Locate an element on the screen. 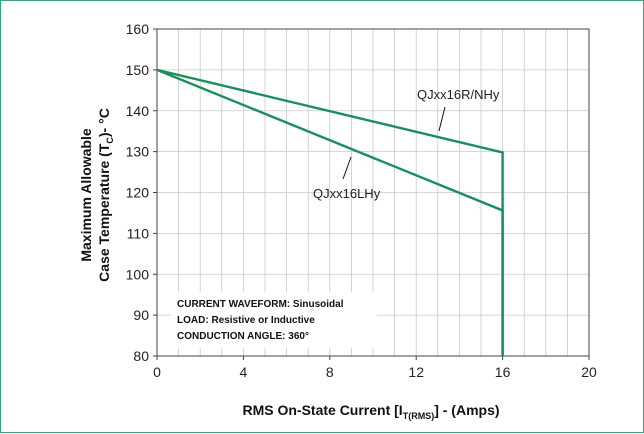 Image resolution: width=644 pixels, height=434 pixels. note-line-waveform: CURRENT WAVEFORM: Sinusoidal is located at coordinates (260, 304).